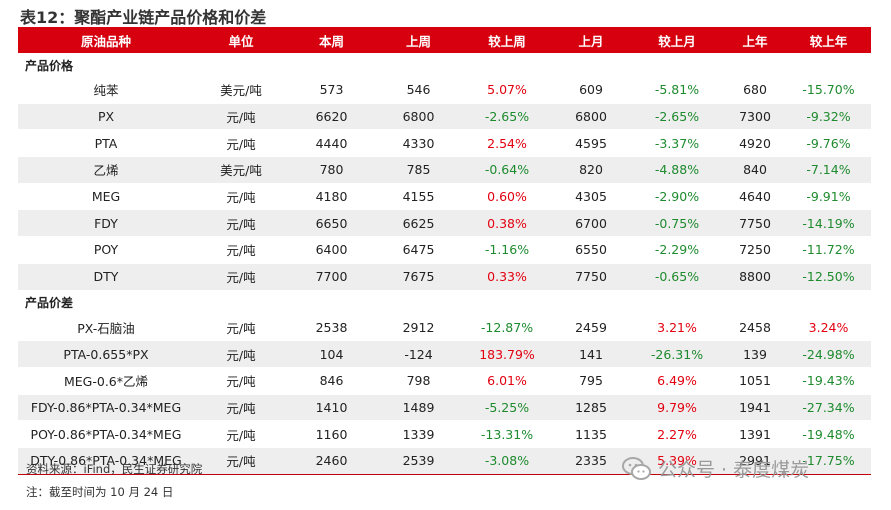 The image size is (891, 510). What do you see at coordinates (755, 197) in the screenshot?
I see `table-cell: 4640` at bounding box center [755, 197].